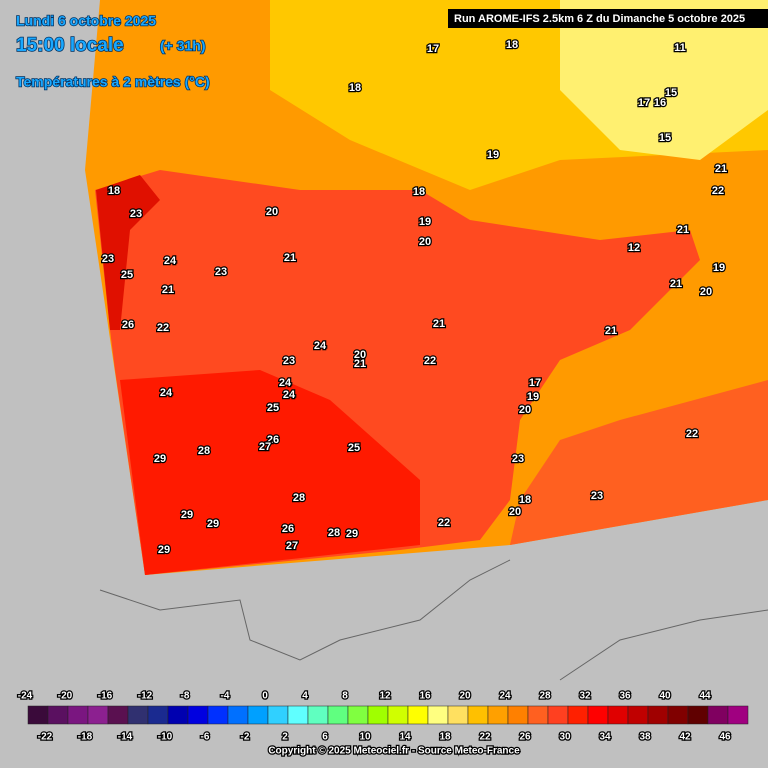 The height and width of the screenshot is (768, 768). What do you see at coordinates (205, 737) in the screenshot?
I see `colorbar-tick-label: -6` at bounding box center [205, 737].